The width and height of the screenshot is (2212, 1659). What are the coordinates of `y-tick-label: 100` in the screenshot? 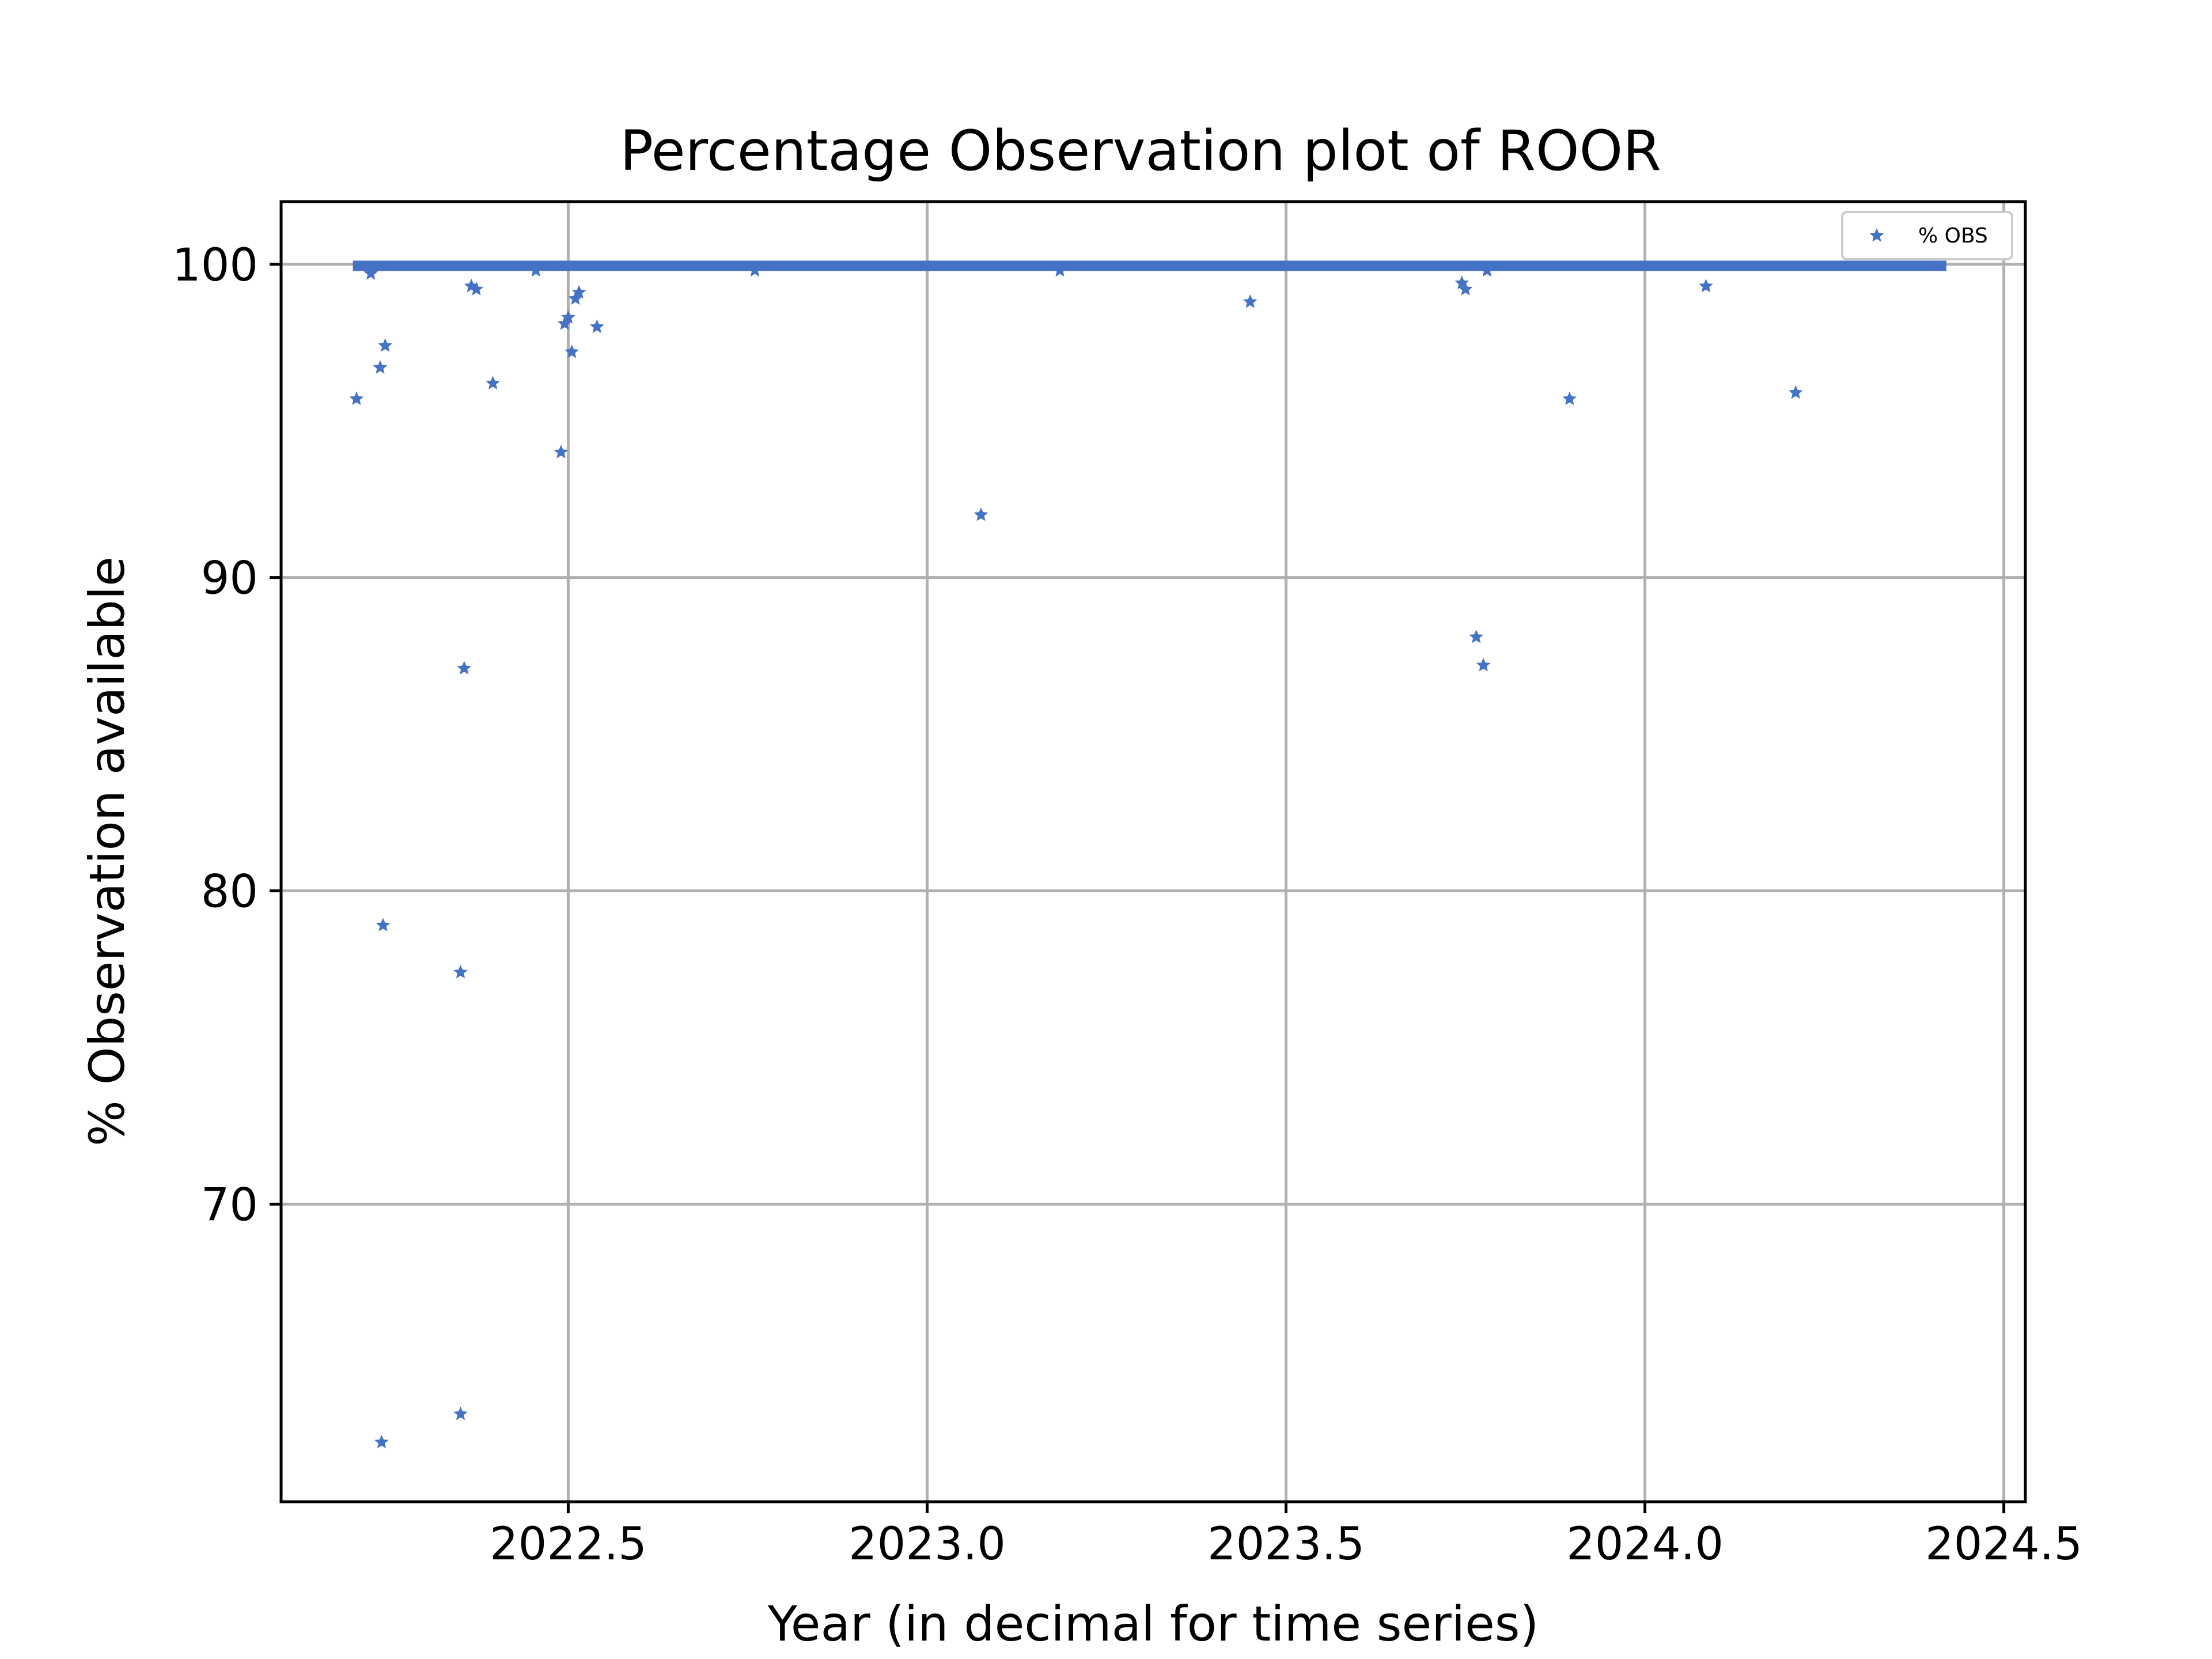 It's located at (215, 265).